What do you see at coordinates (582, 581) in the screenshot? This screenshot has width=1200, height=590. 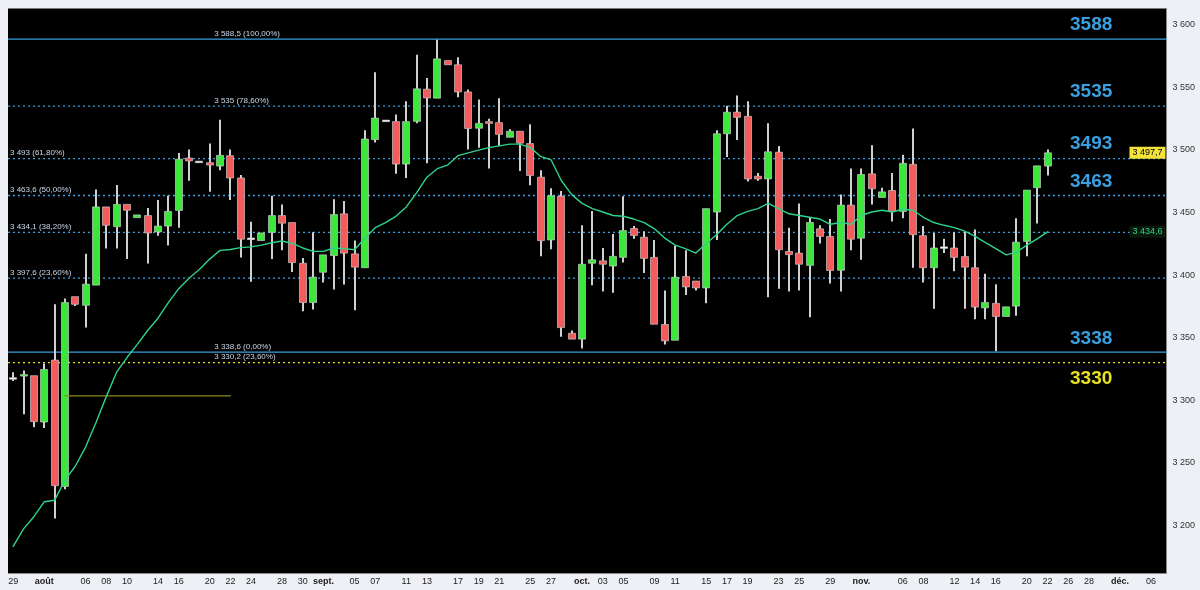 I see `x-tick-label: oct.` at bounding box center [582, 581].